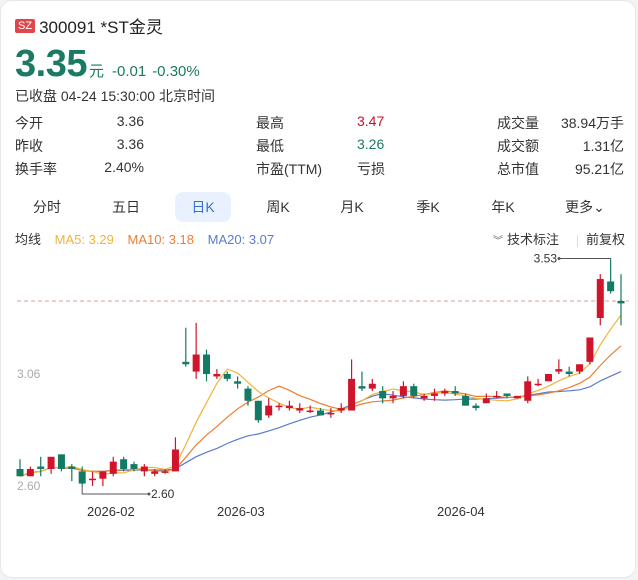 The image size is (638, 580). I want to click on stat-value-high: 3.47, so click(371, 121).